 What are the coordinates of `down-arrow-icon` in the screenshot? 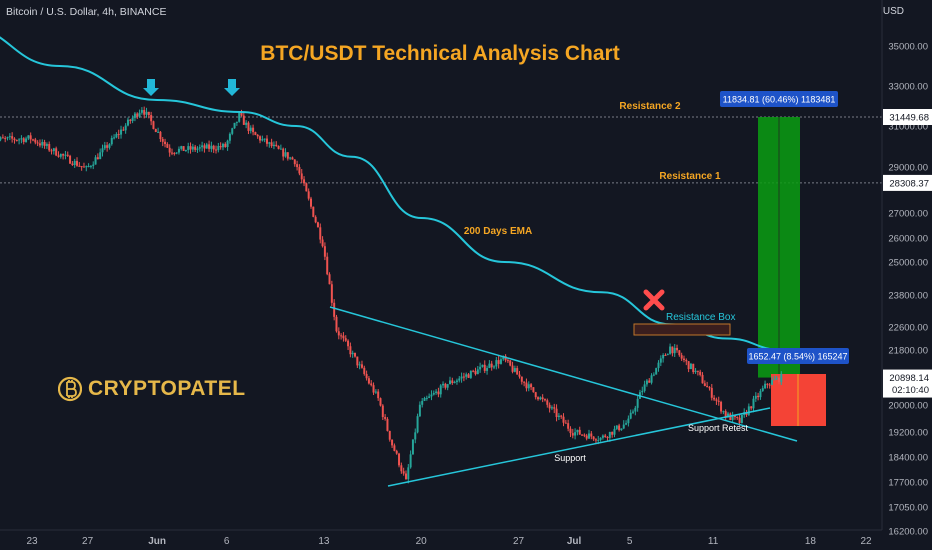 It's located at (232, 87).